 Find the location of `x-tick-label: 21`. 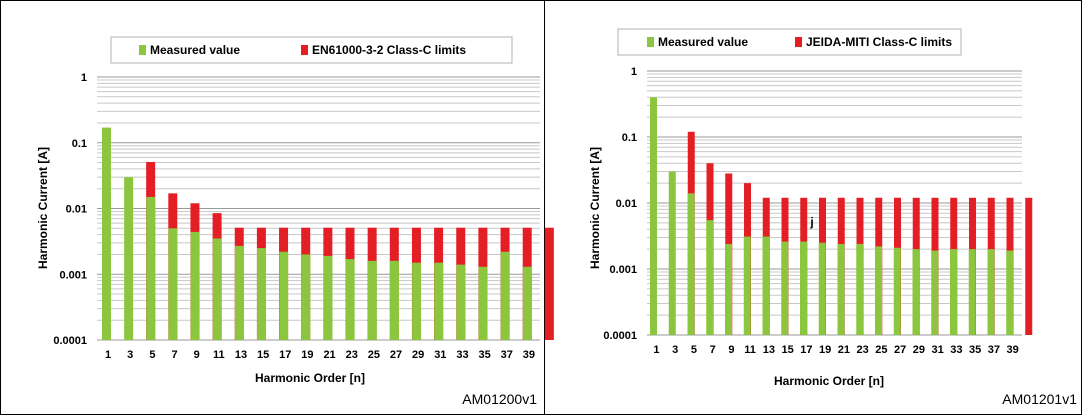

x-tick-label: 21 is located at coordinates (844, 350).